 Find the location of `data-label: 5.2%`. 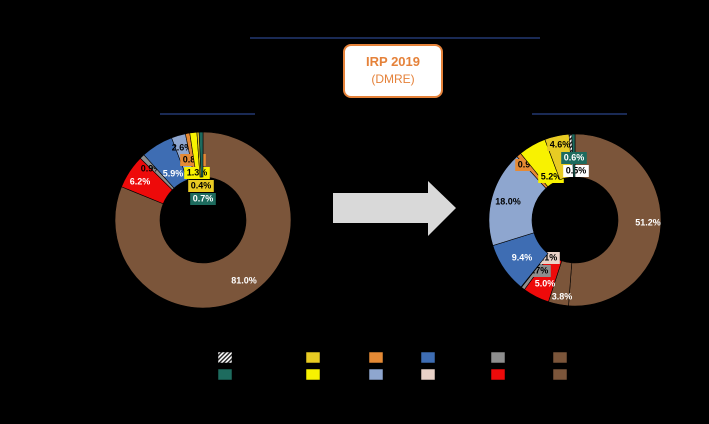

data-label: 5.2% is located at coordinates (551, 176).